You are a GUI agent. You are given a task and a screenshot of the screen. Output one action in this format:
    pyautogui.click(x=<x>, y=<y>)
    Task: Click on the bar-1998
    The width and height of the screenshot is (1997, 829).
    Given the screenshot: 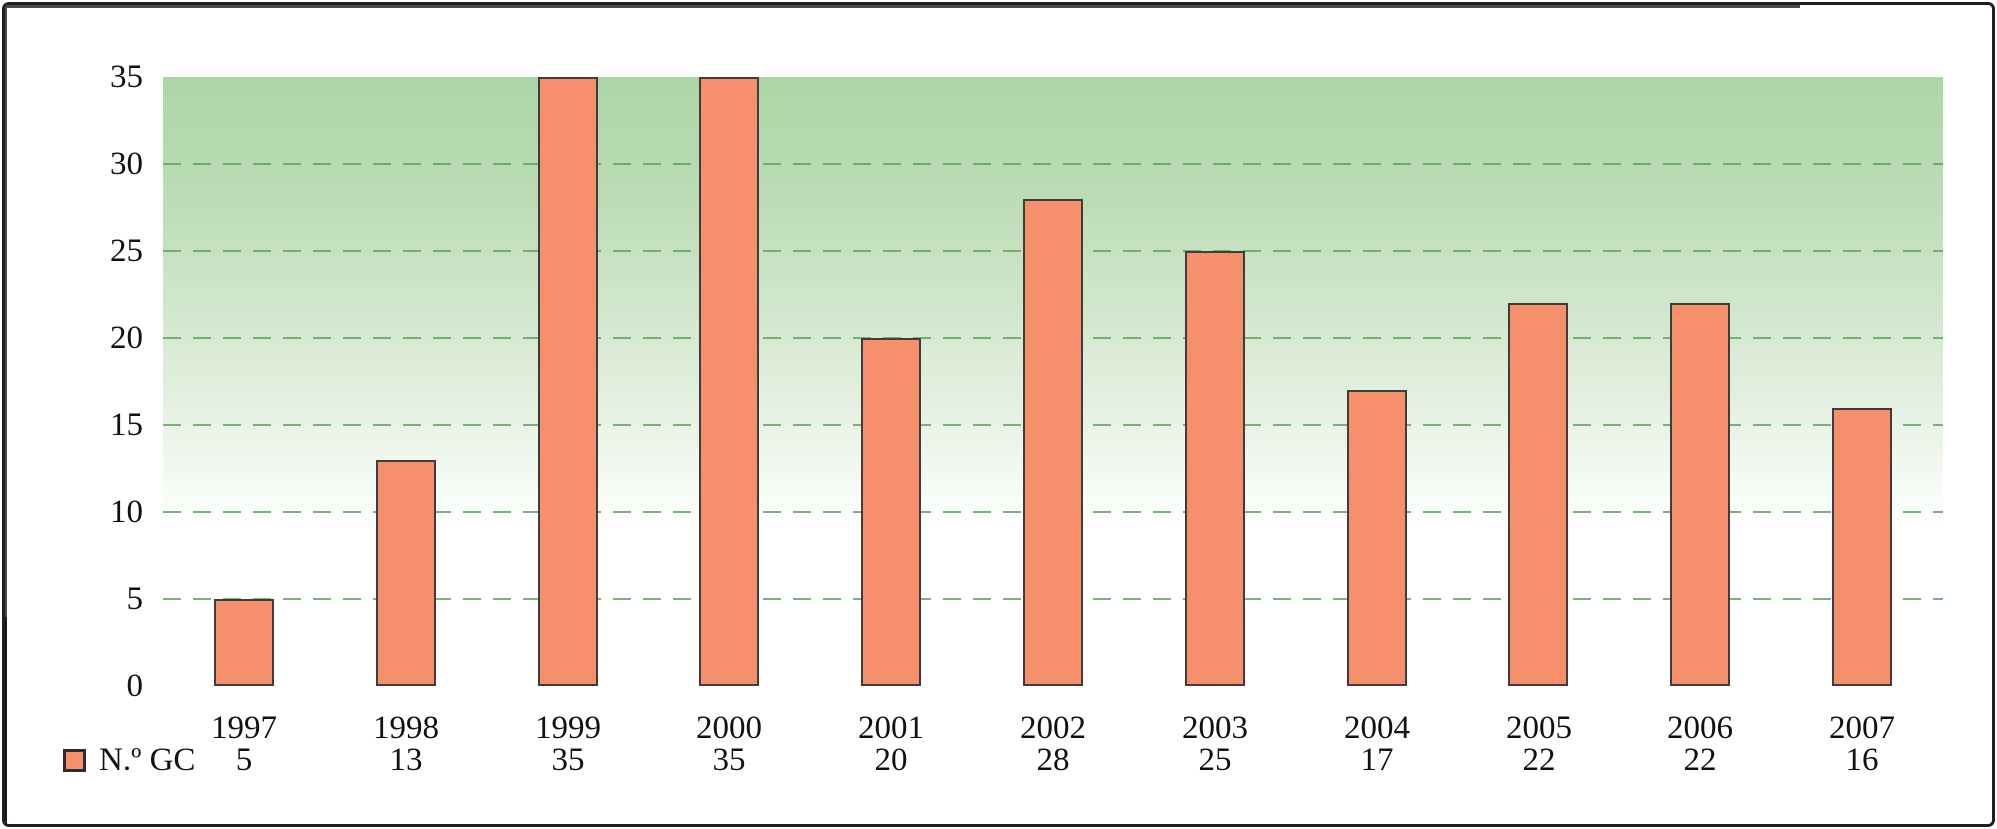 What is the action you would take?
    pyautogui.click(x=406, y=573)
    